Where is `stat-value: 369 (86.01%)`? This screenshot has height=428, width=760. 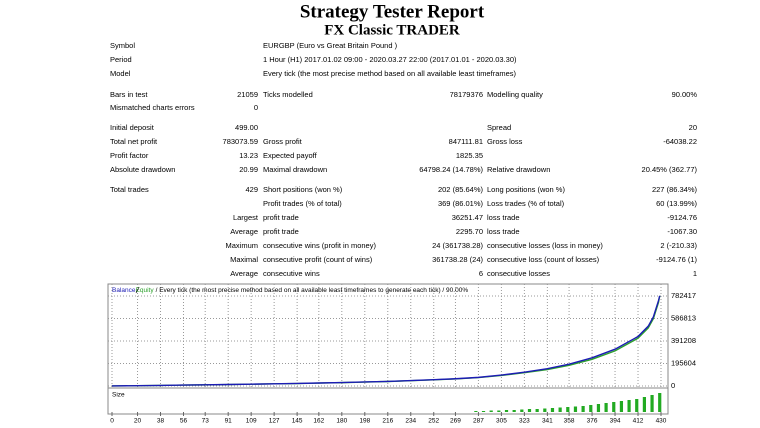
stat-value: 369 (86.01%) is located at coordinates (461, 203).